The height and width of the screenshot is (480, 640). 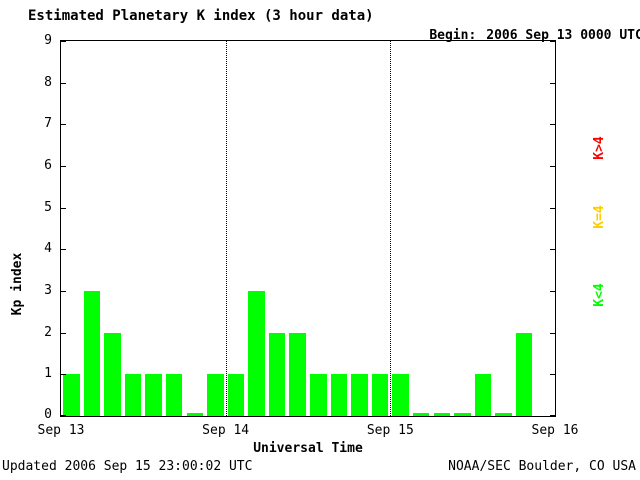 What do you see at coordinates (61, 430) in the screenshot?
I see `x-tick-label: Sep 13` at bounding box center [61, 430].